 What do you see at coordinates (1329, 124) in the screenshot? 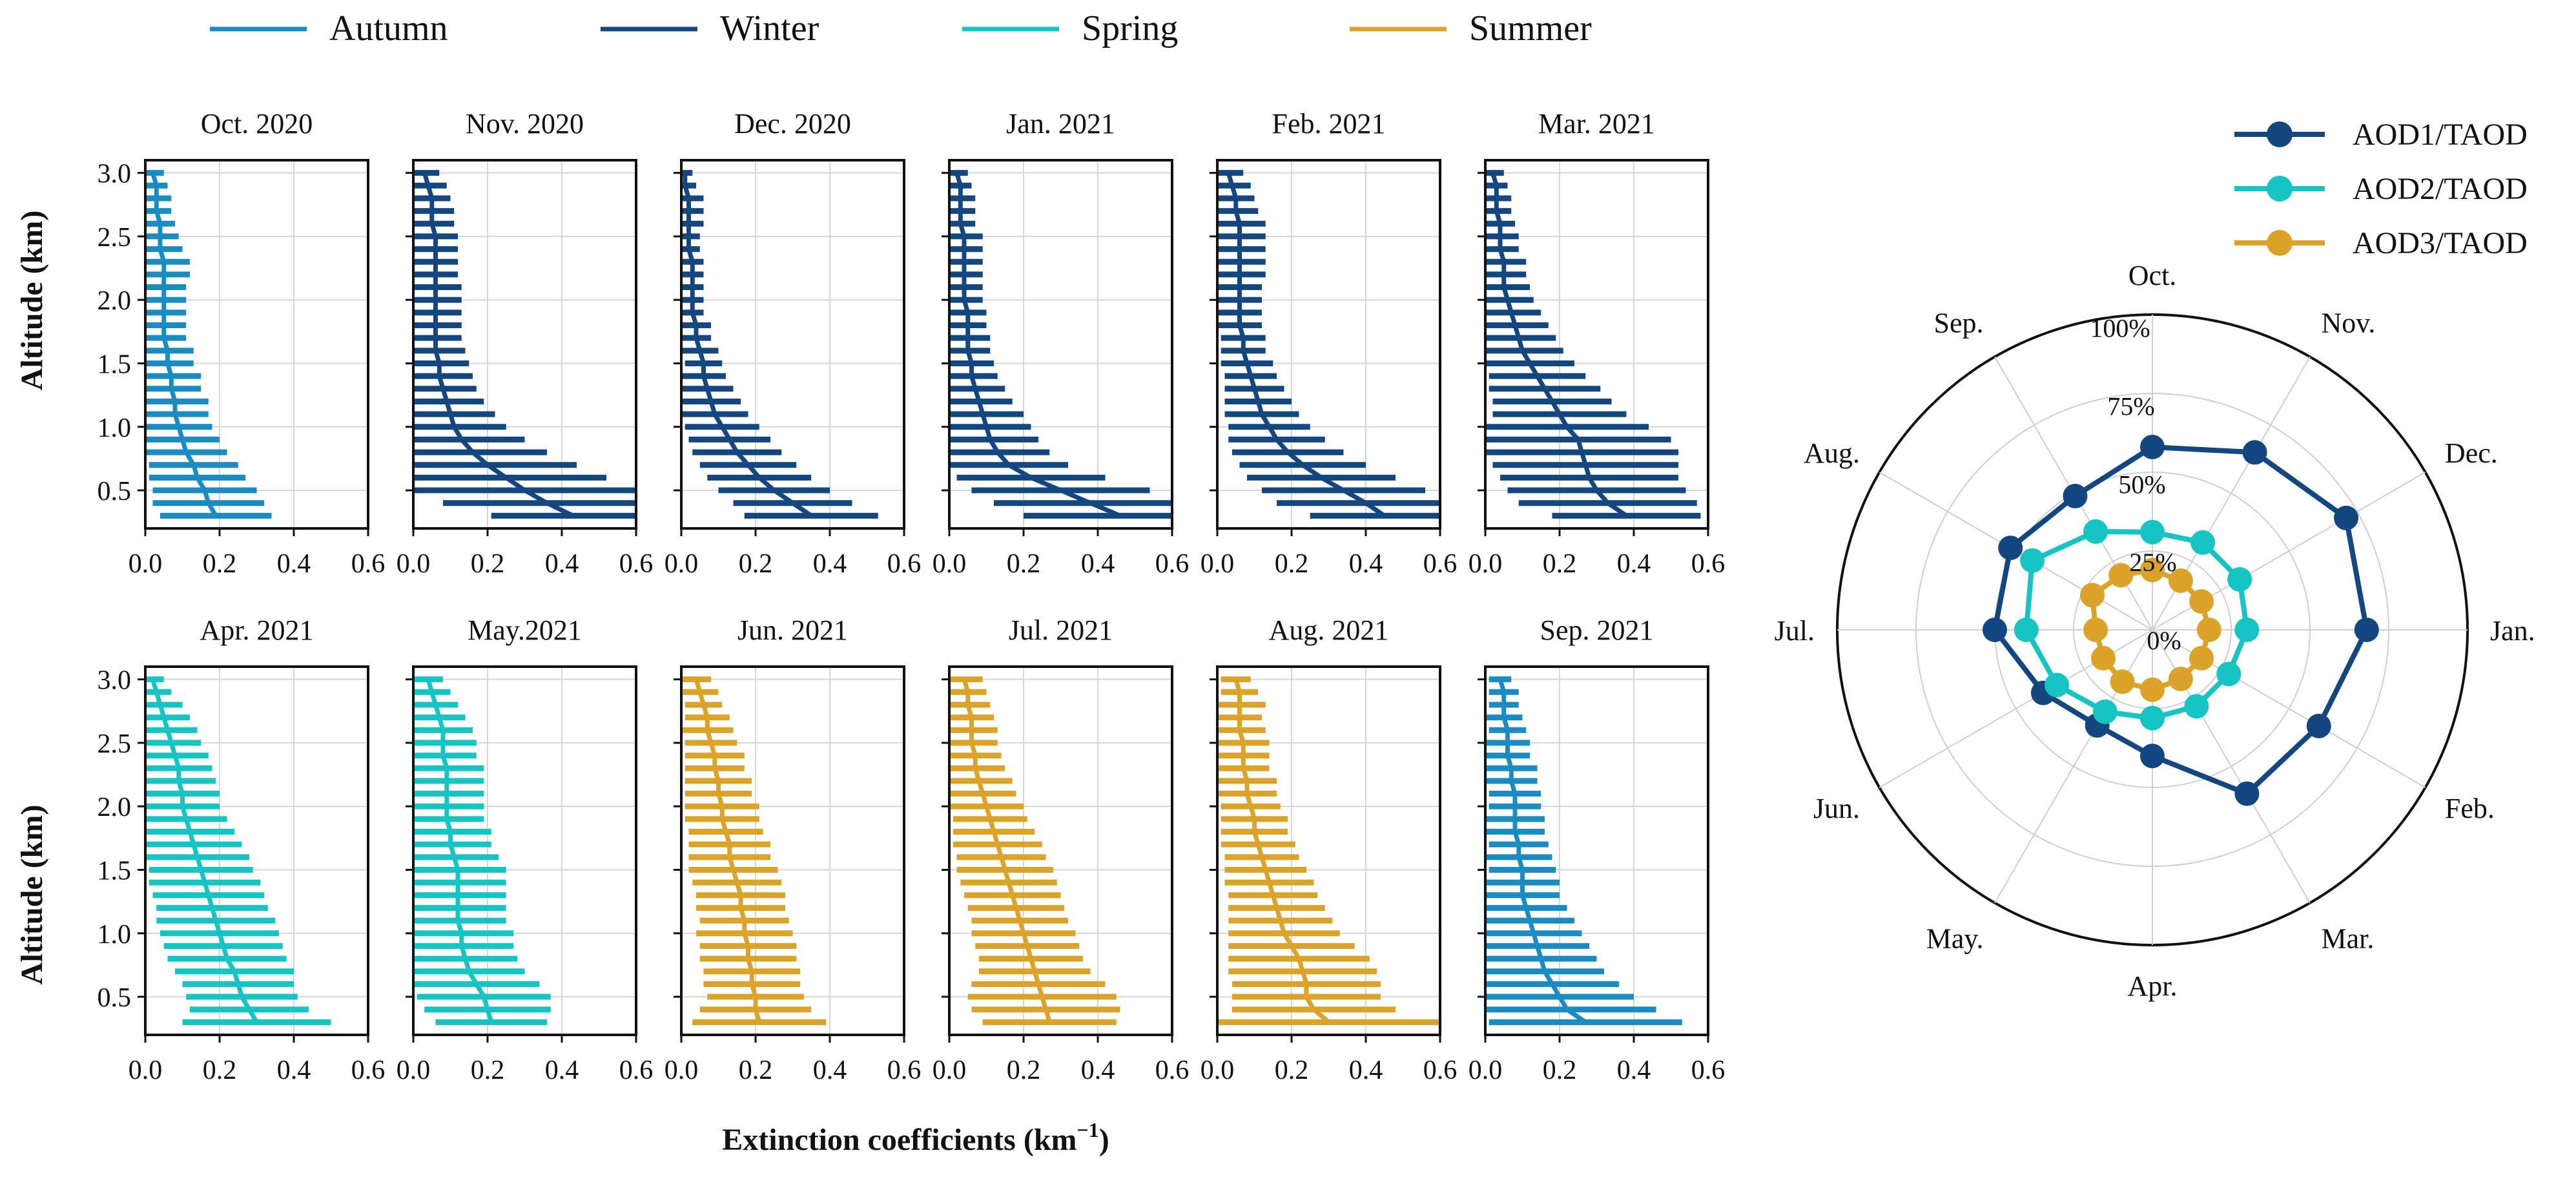
I see `panel-title: Feb. 2021` at bounding box center [1329, 124].